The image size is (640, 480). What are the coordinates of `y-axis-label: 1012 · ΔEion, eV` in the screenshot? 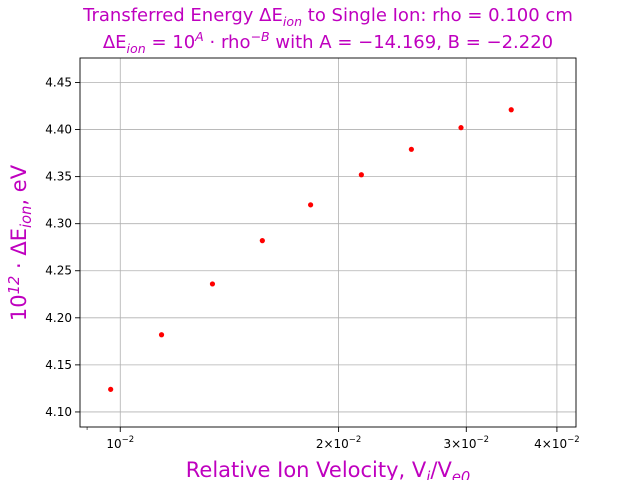 It's located at (20, 242).